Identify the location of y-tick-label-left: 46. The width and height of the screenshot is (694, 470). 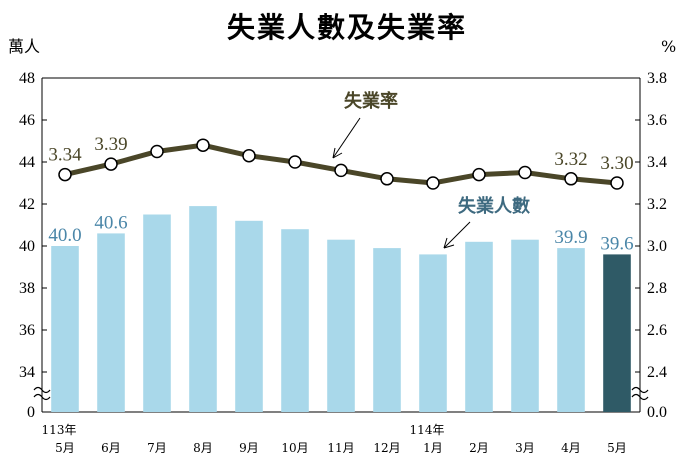
(27, 120).